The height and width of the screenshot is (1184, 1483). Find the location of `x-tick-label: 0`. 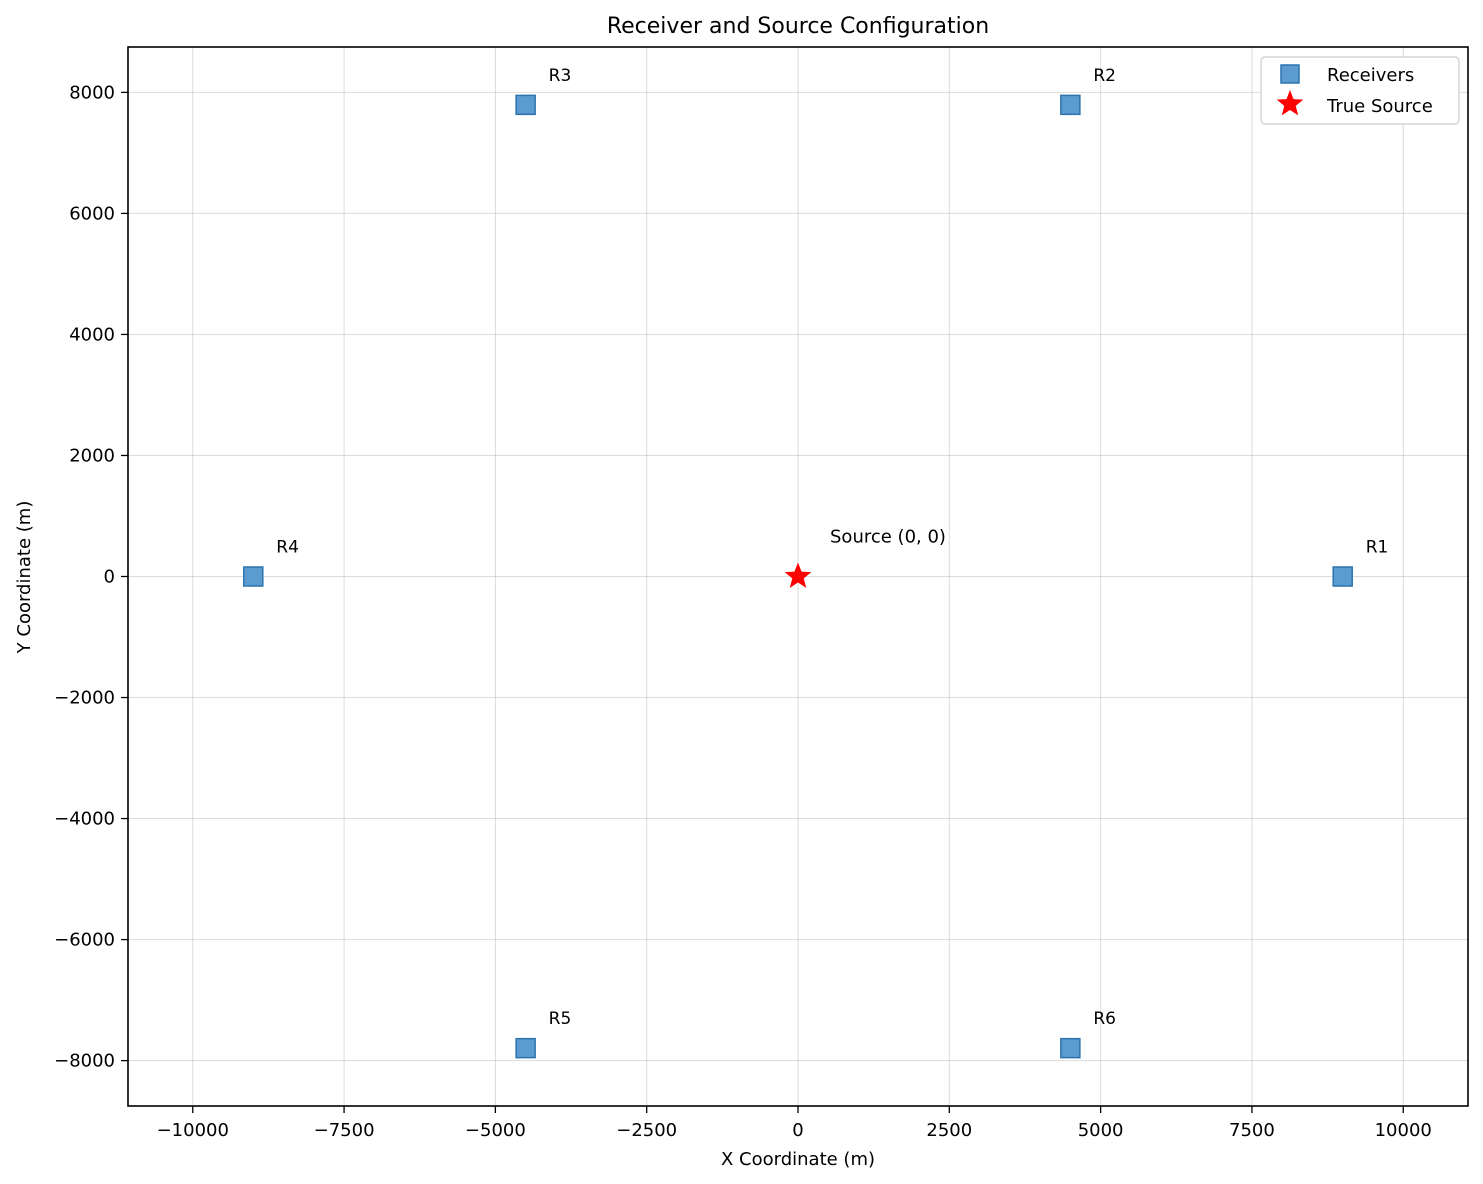

x-tick-label: 0 is located at coordinates (797, 1130).